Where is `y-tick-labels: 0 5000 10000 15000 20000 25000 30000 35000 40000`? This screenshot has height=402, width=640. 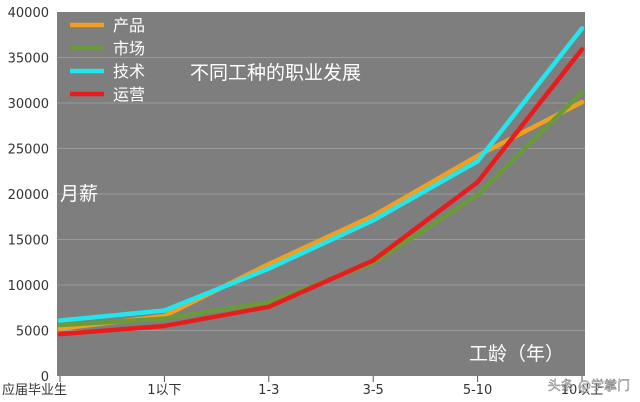
y-tick-labels: 0 5000 10000 15000 20000 25000 30000 35000 40000 is located at coordinates (28, 195).